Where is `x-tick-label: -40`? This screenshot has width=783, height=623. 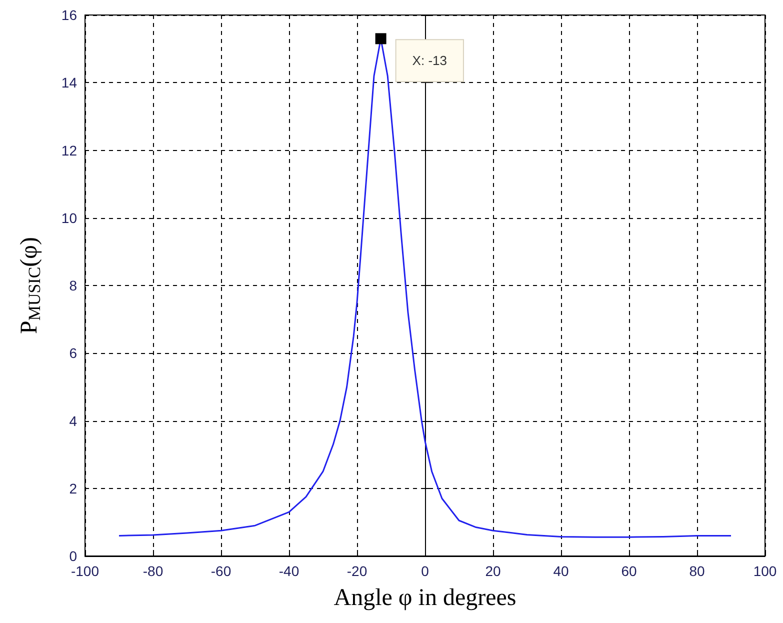
x-tick-label: -40 is located at coordinates (289, 571).